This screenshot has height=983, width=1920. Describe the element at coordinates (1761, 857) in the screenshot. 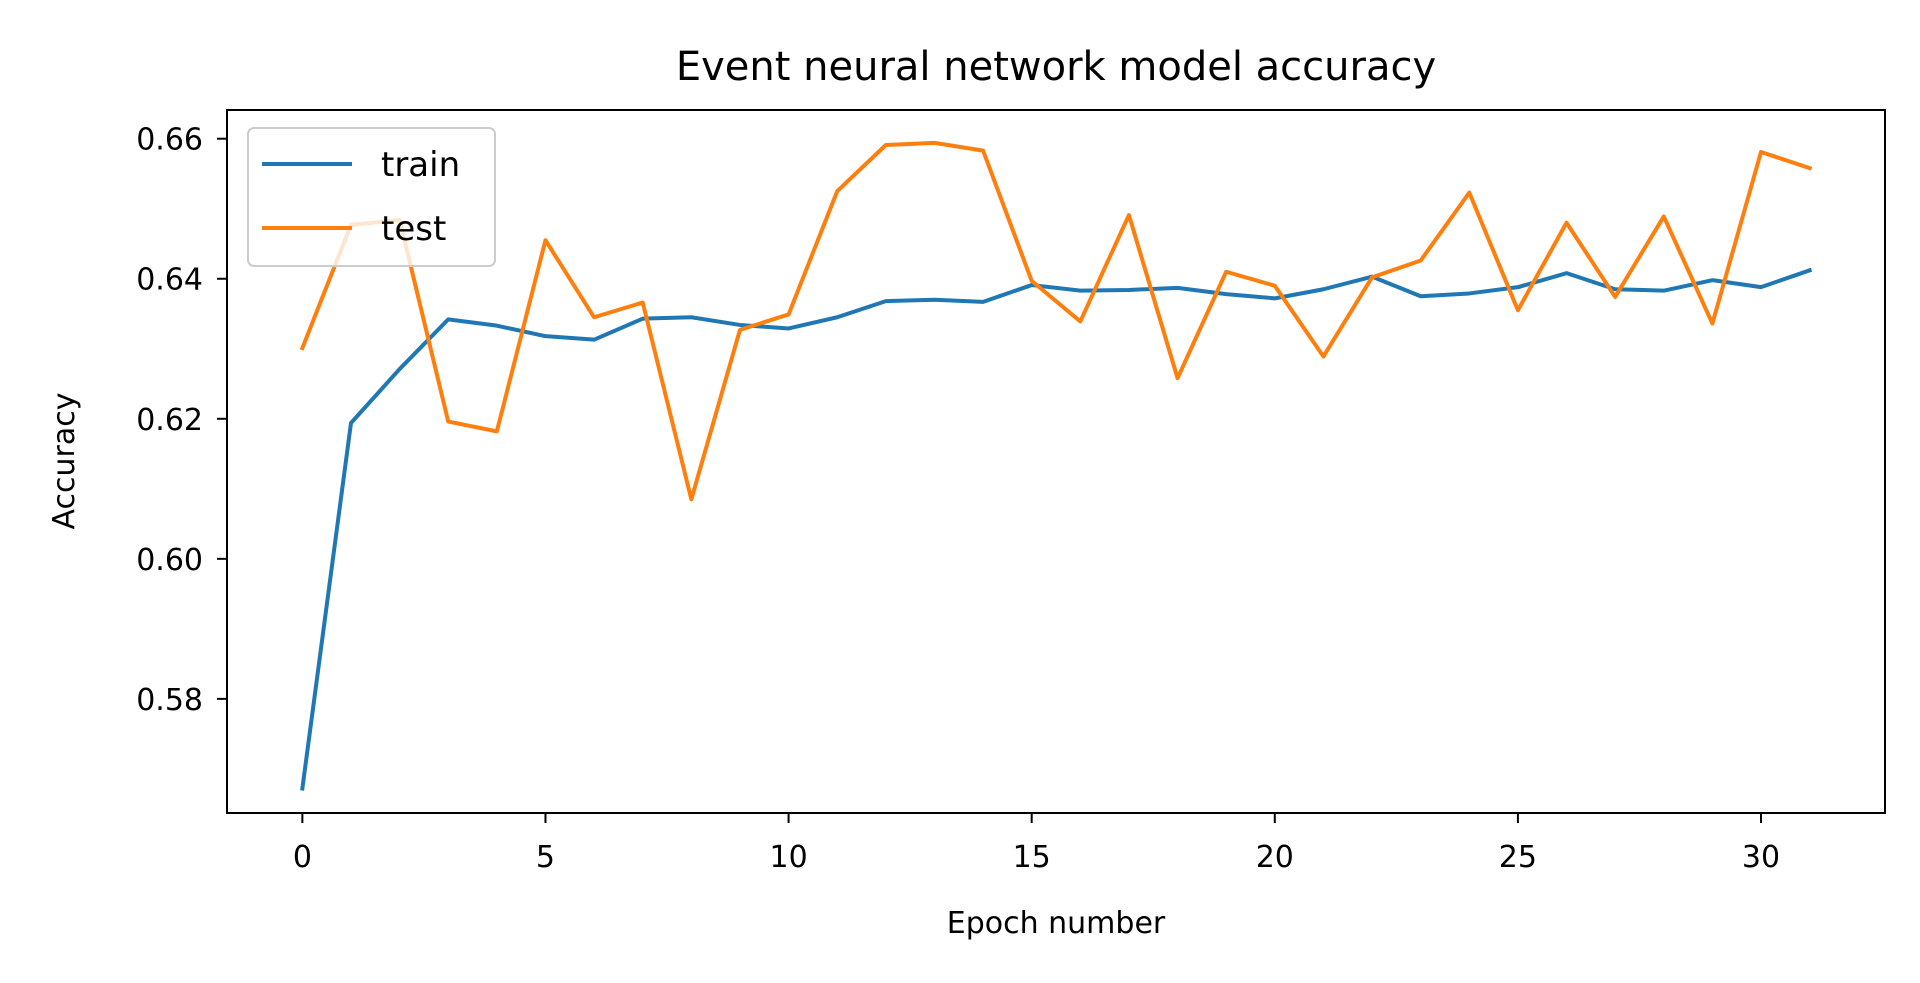

I see `x-tick-label: 30` at that location.